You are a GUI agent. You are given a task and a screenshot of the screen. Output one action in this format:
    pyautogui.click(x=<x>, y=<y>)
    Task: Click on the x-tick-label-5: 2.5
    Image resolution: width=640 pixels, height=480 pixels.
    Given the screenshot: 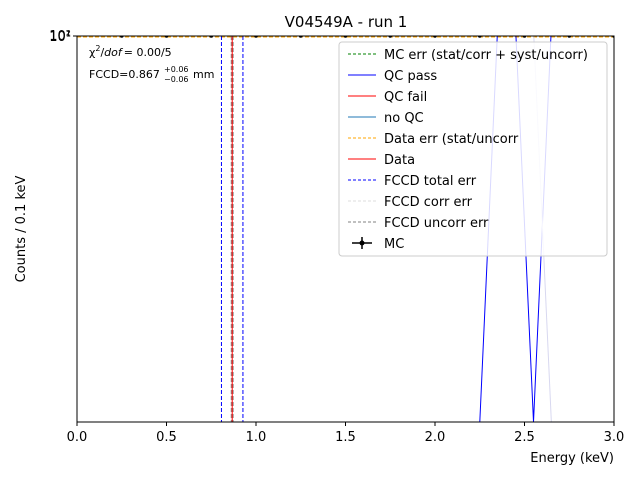 What is the action you would take?
    pyautogui.click(x=524, y=437)
    